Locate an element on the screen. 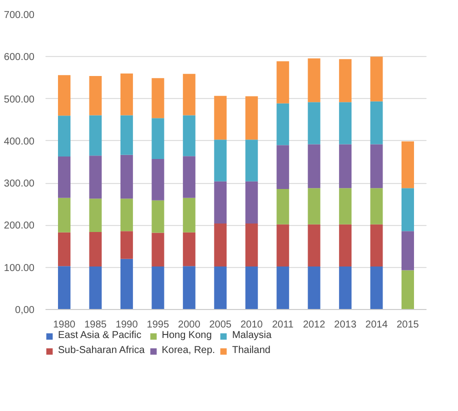 The image size is (458, 411). legend-label: East Asia & Pacific is located at coordinates (100, 335).